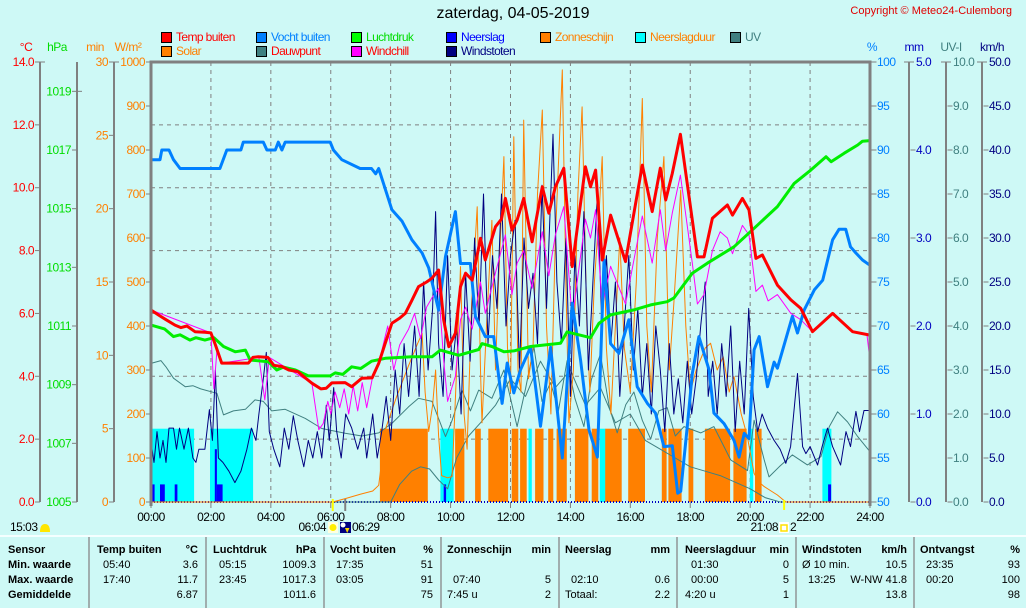 The image size is (1026, 608). I want to click on legend-label: Dauwpunt, so click(296, 51).